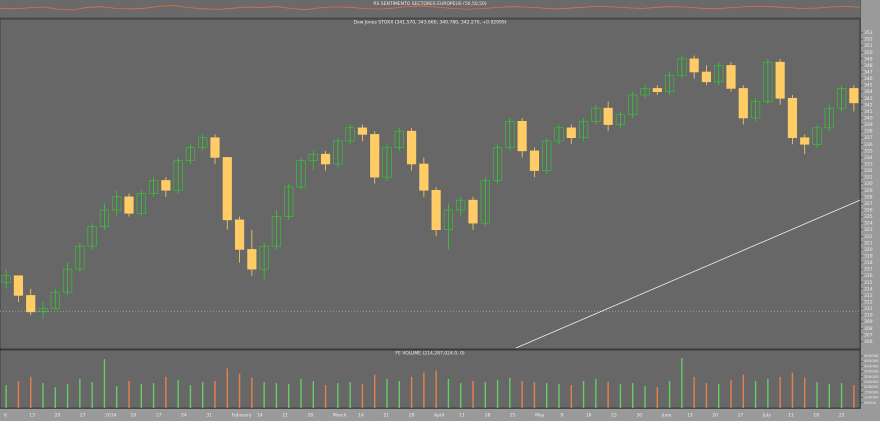 Image resolution: width=880 pixels, height=421 pixels. What do you see at coordinates (868, 283) in the screenshot?
I see `y-tick-label: 315` at bounding box center [868, 283].